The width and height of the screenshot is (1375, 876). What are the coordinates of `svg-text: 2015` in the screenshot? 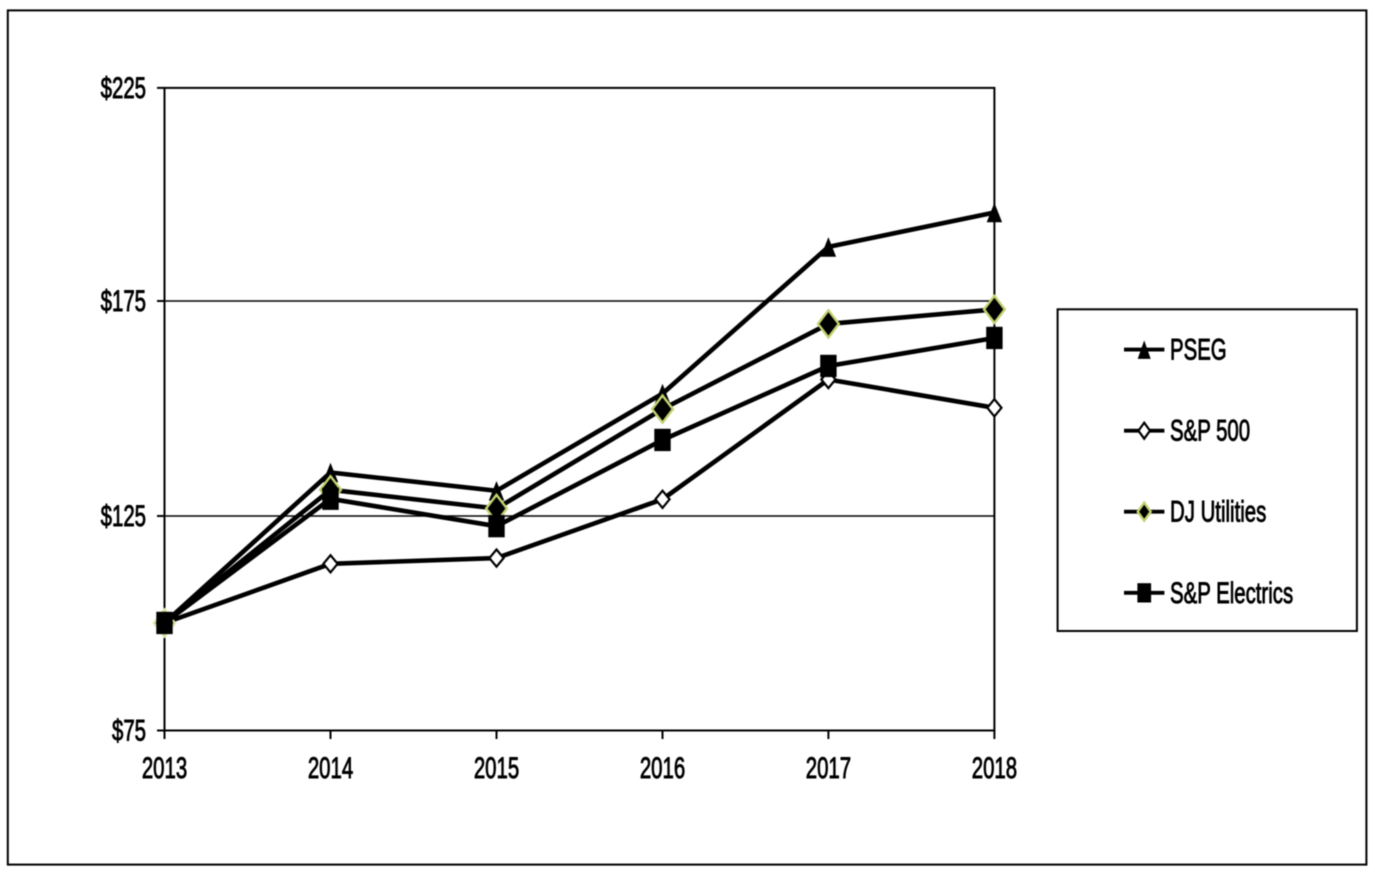 It's located at (496, 768).